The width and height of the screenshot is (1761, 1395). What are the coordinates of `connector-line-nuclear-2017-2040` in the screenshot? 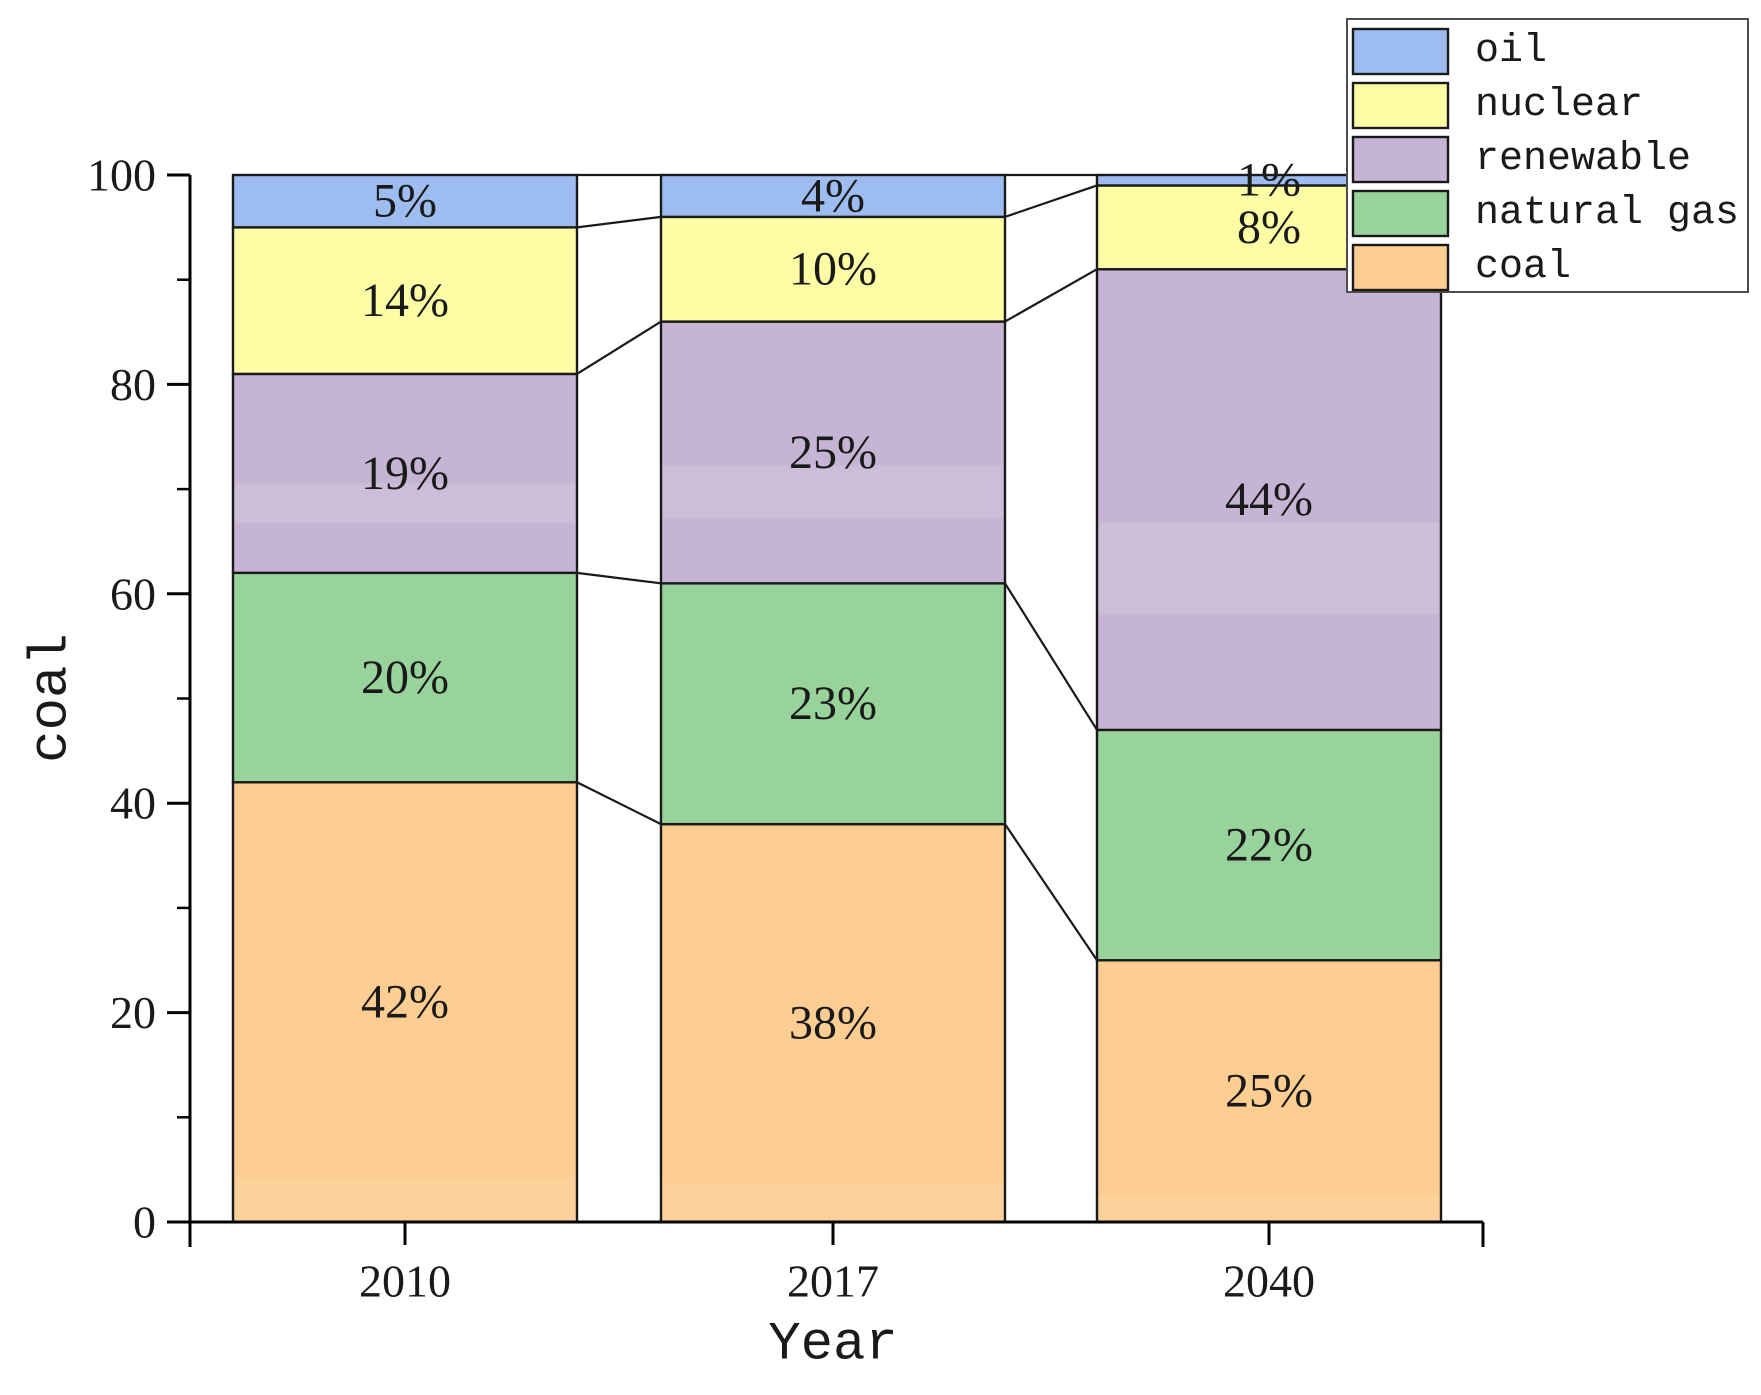 It's located at (1051, 201).